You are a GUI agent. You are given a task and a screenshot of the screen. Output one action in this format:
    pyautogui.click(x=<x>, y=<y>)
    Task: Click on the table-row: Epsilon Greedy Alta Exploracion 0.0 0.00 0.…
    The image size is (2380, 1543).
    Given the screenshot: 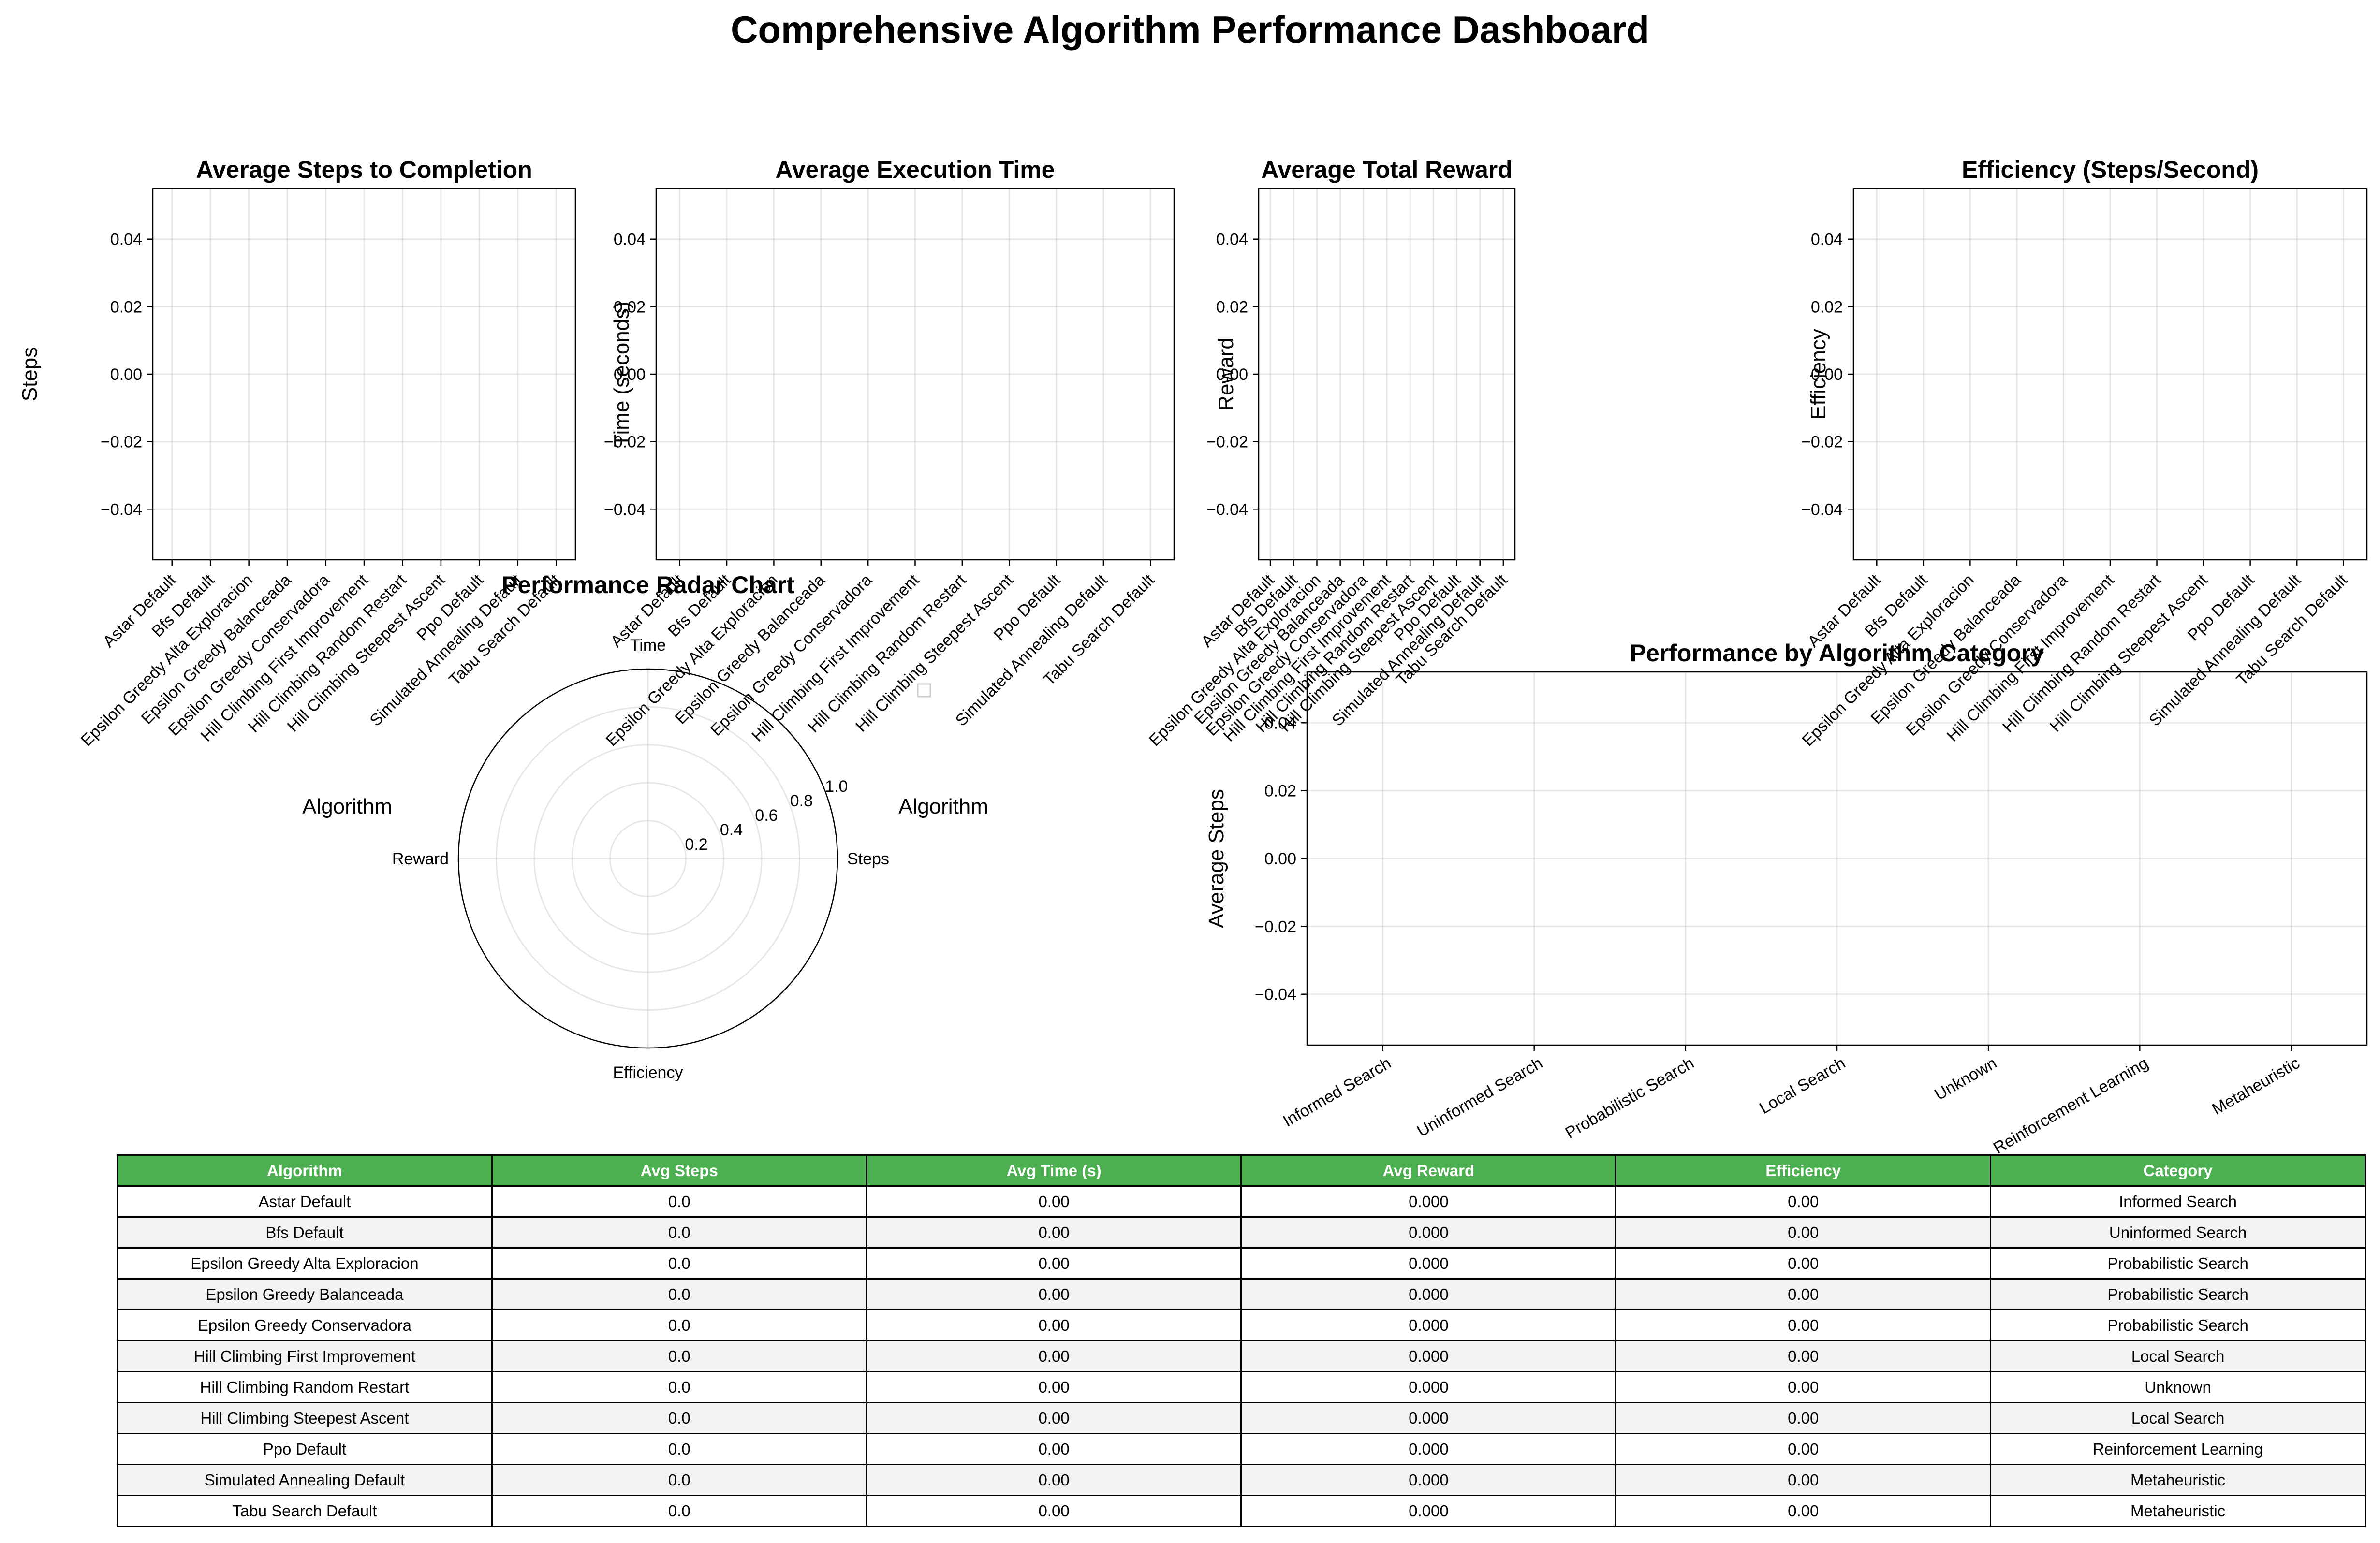 What is the action you would take?
    pyautogui.click(x=1241, y=1263)
    